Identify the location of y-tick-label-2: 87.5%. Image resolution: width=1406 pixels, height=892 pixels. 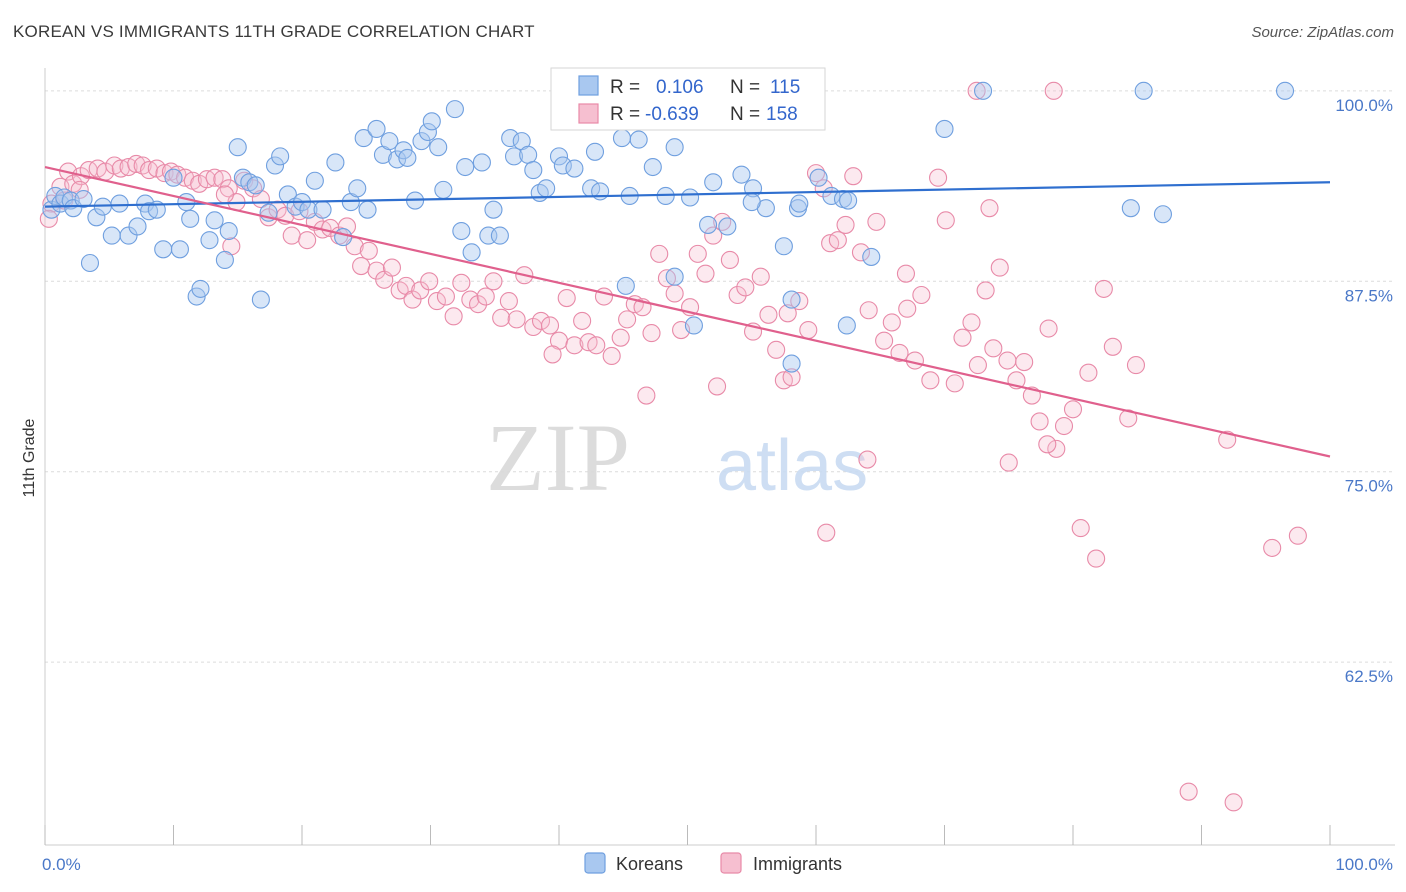
(1369, 295).